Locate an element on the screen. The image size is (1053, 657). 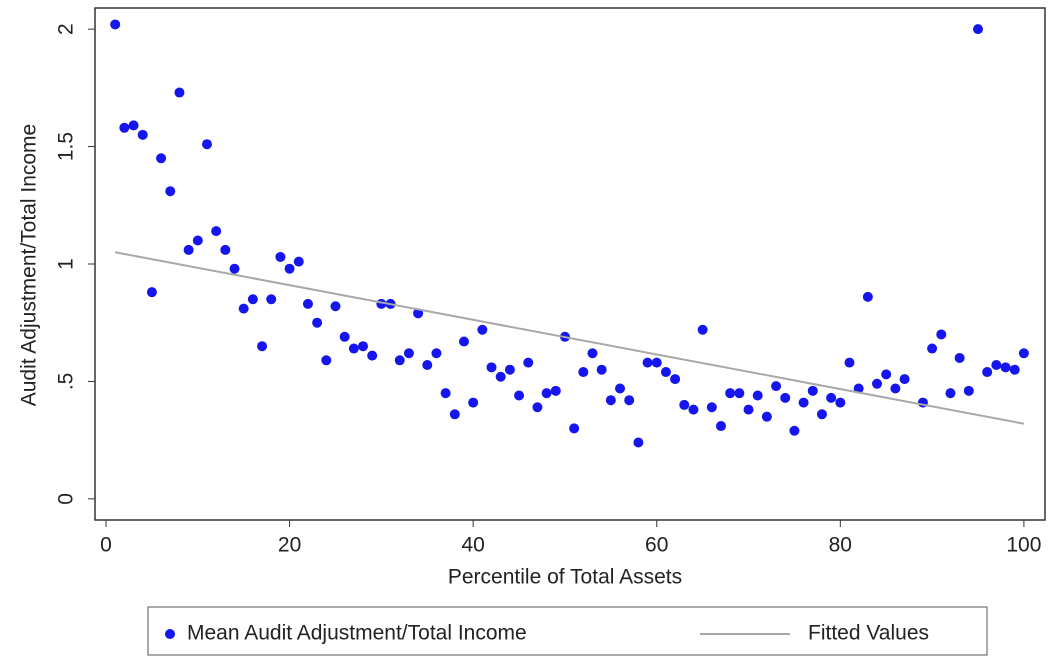
y-tick-label: 2 is located at coordinates (66, 29).